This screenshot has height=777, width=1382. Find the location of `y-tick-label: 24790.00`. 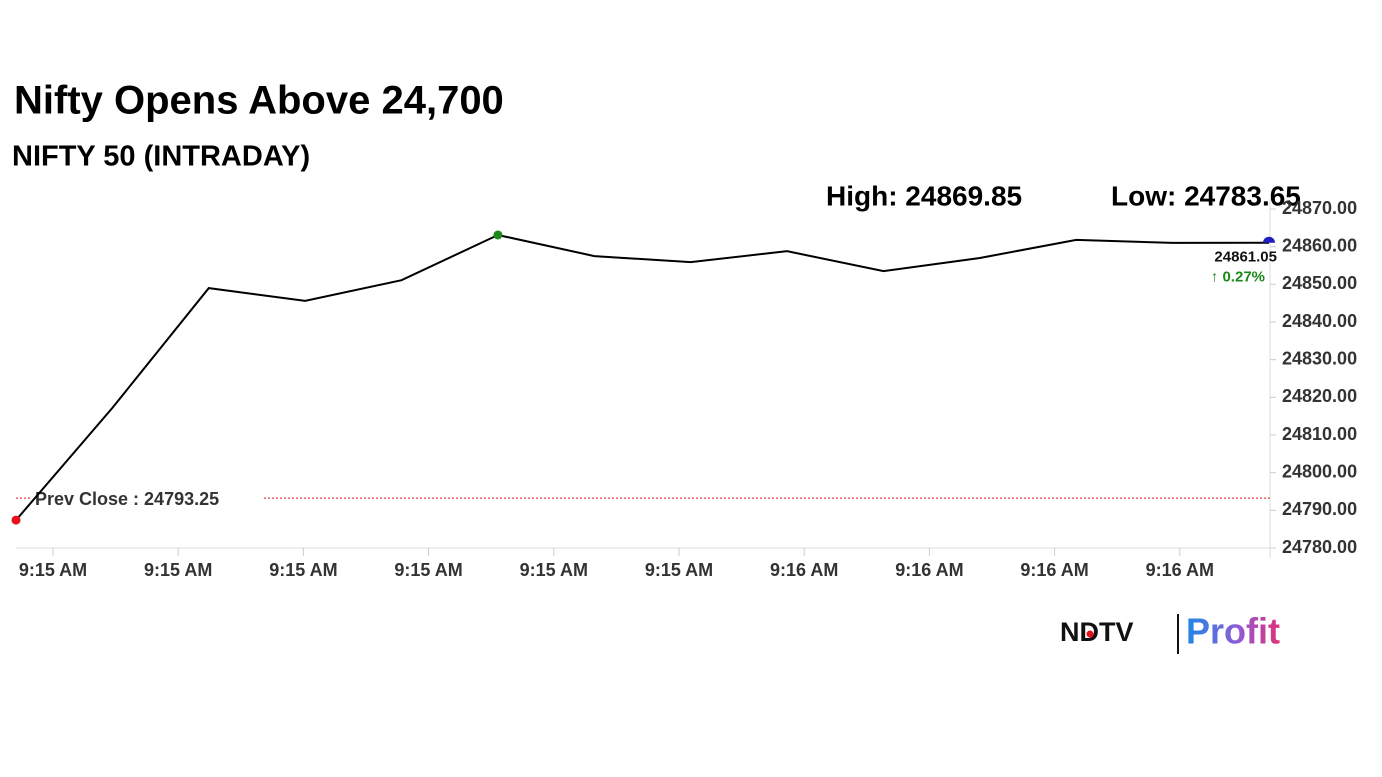

y-tick-label: 24790.00 is located at coordinates (1319, 509).